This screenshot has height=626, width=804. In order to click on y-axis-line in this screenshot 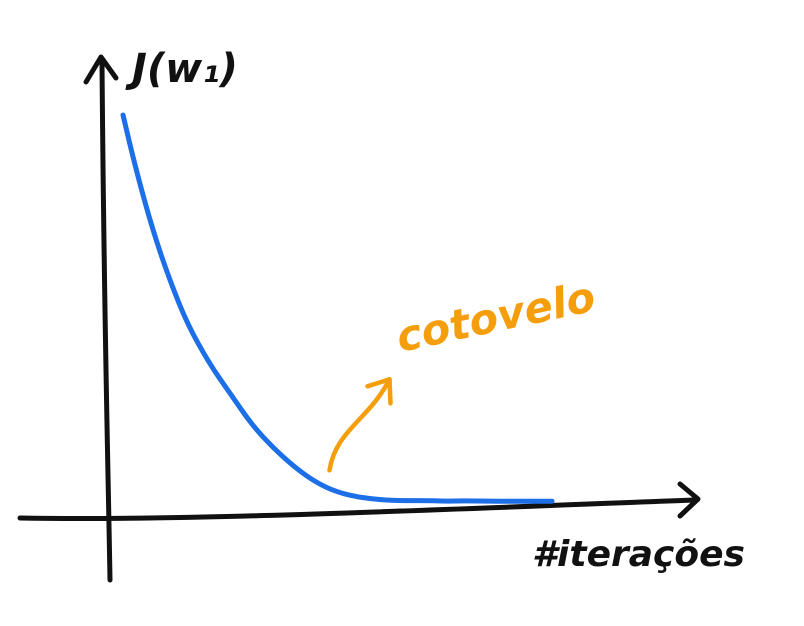, I will do `click(106, 321)`.